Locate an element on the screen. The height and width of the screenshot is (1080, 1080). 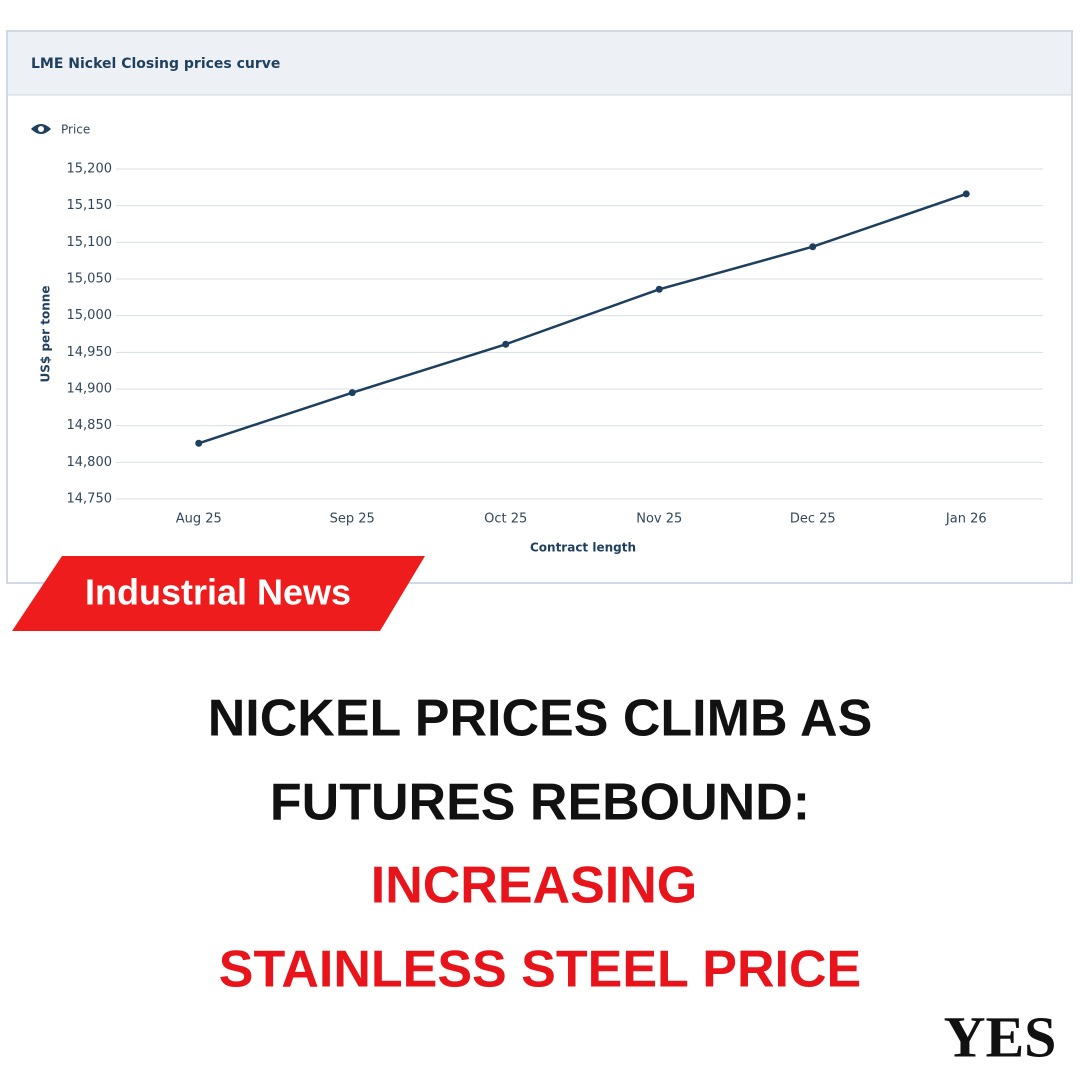
x-tick-label: Dec 25 is located at coordinates (813, 519).